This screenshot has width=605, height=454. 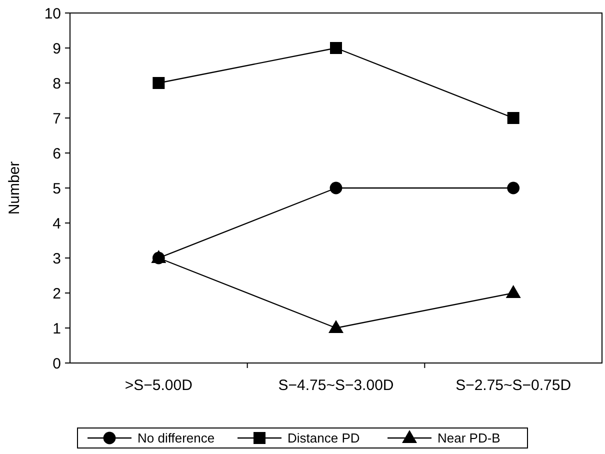 What do you see at coordinates (336, 385) in the screenshot?
I see `x-tick-label: S−4.75~S−3.00D` at bounding box center [336, 385].